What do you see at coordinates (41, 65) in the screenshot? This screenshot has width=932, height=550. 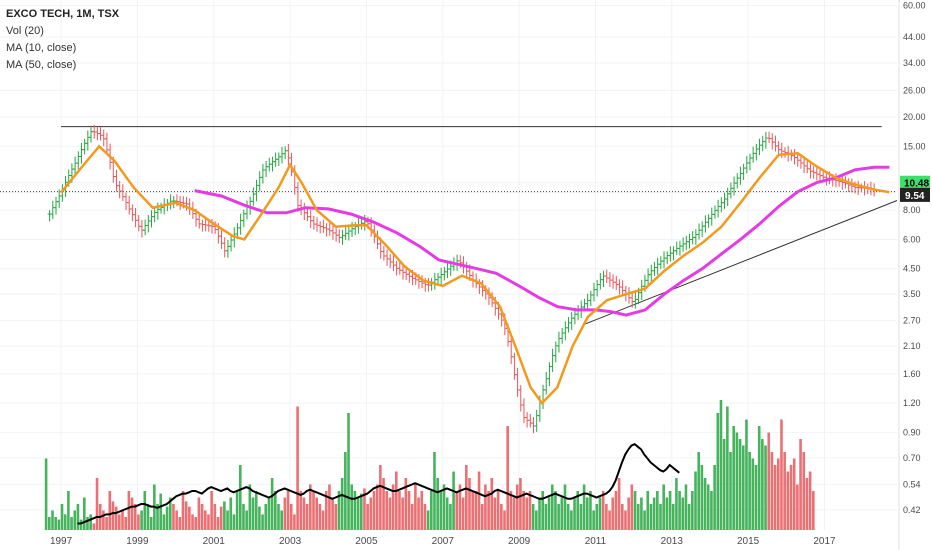 I see `legend-ma50: MA (50, close)` at bounding box center [41, 65].